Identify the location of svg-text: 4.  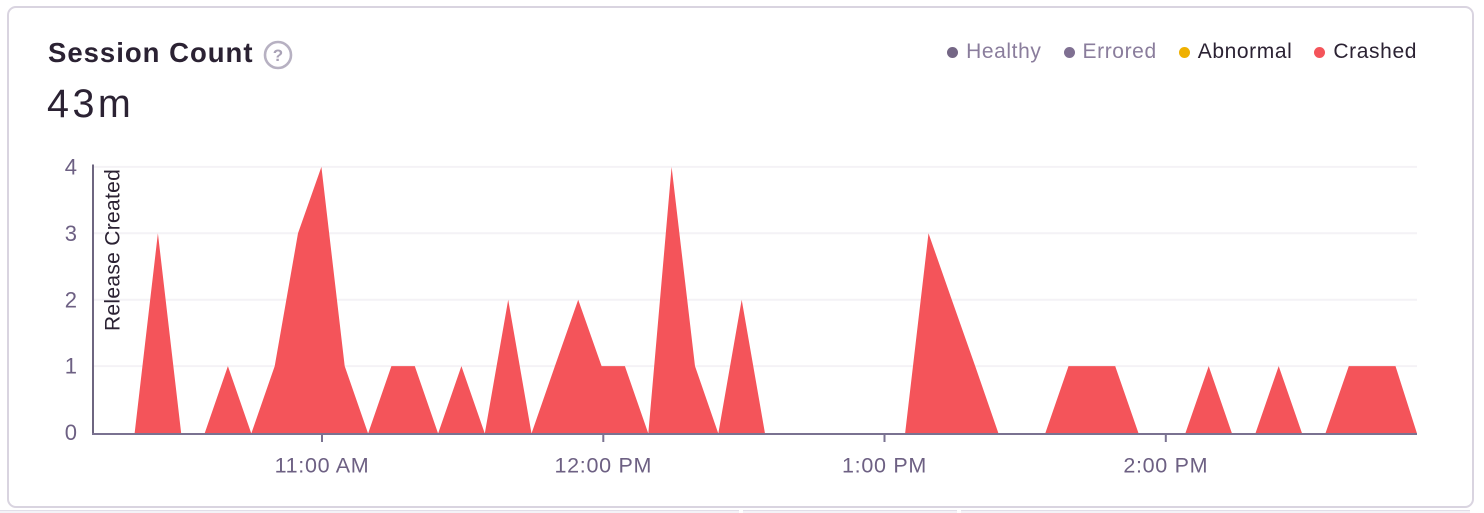
(71, 167).